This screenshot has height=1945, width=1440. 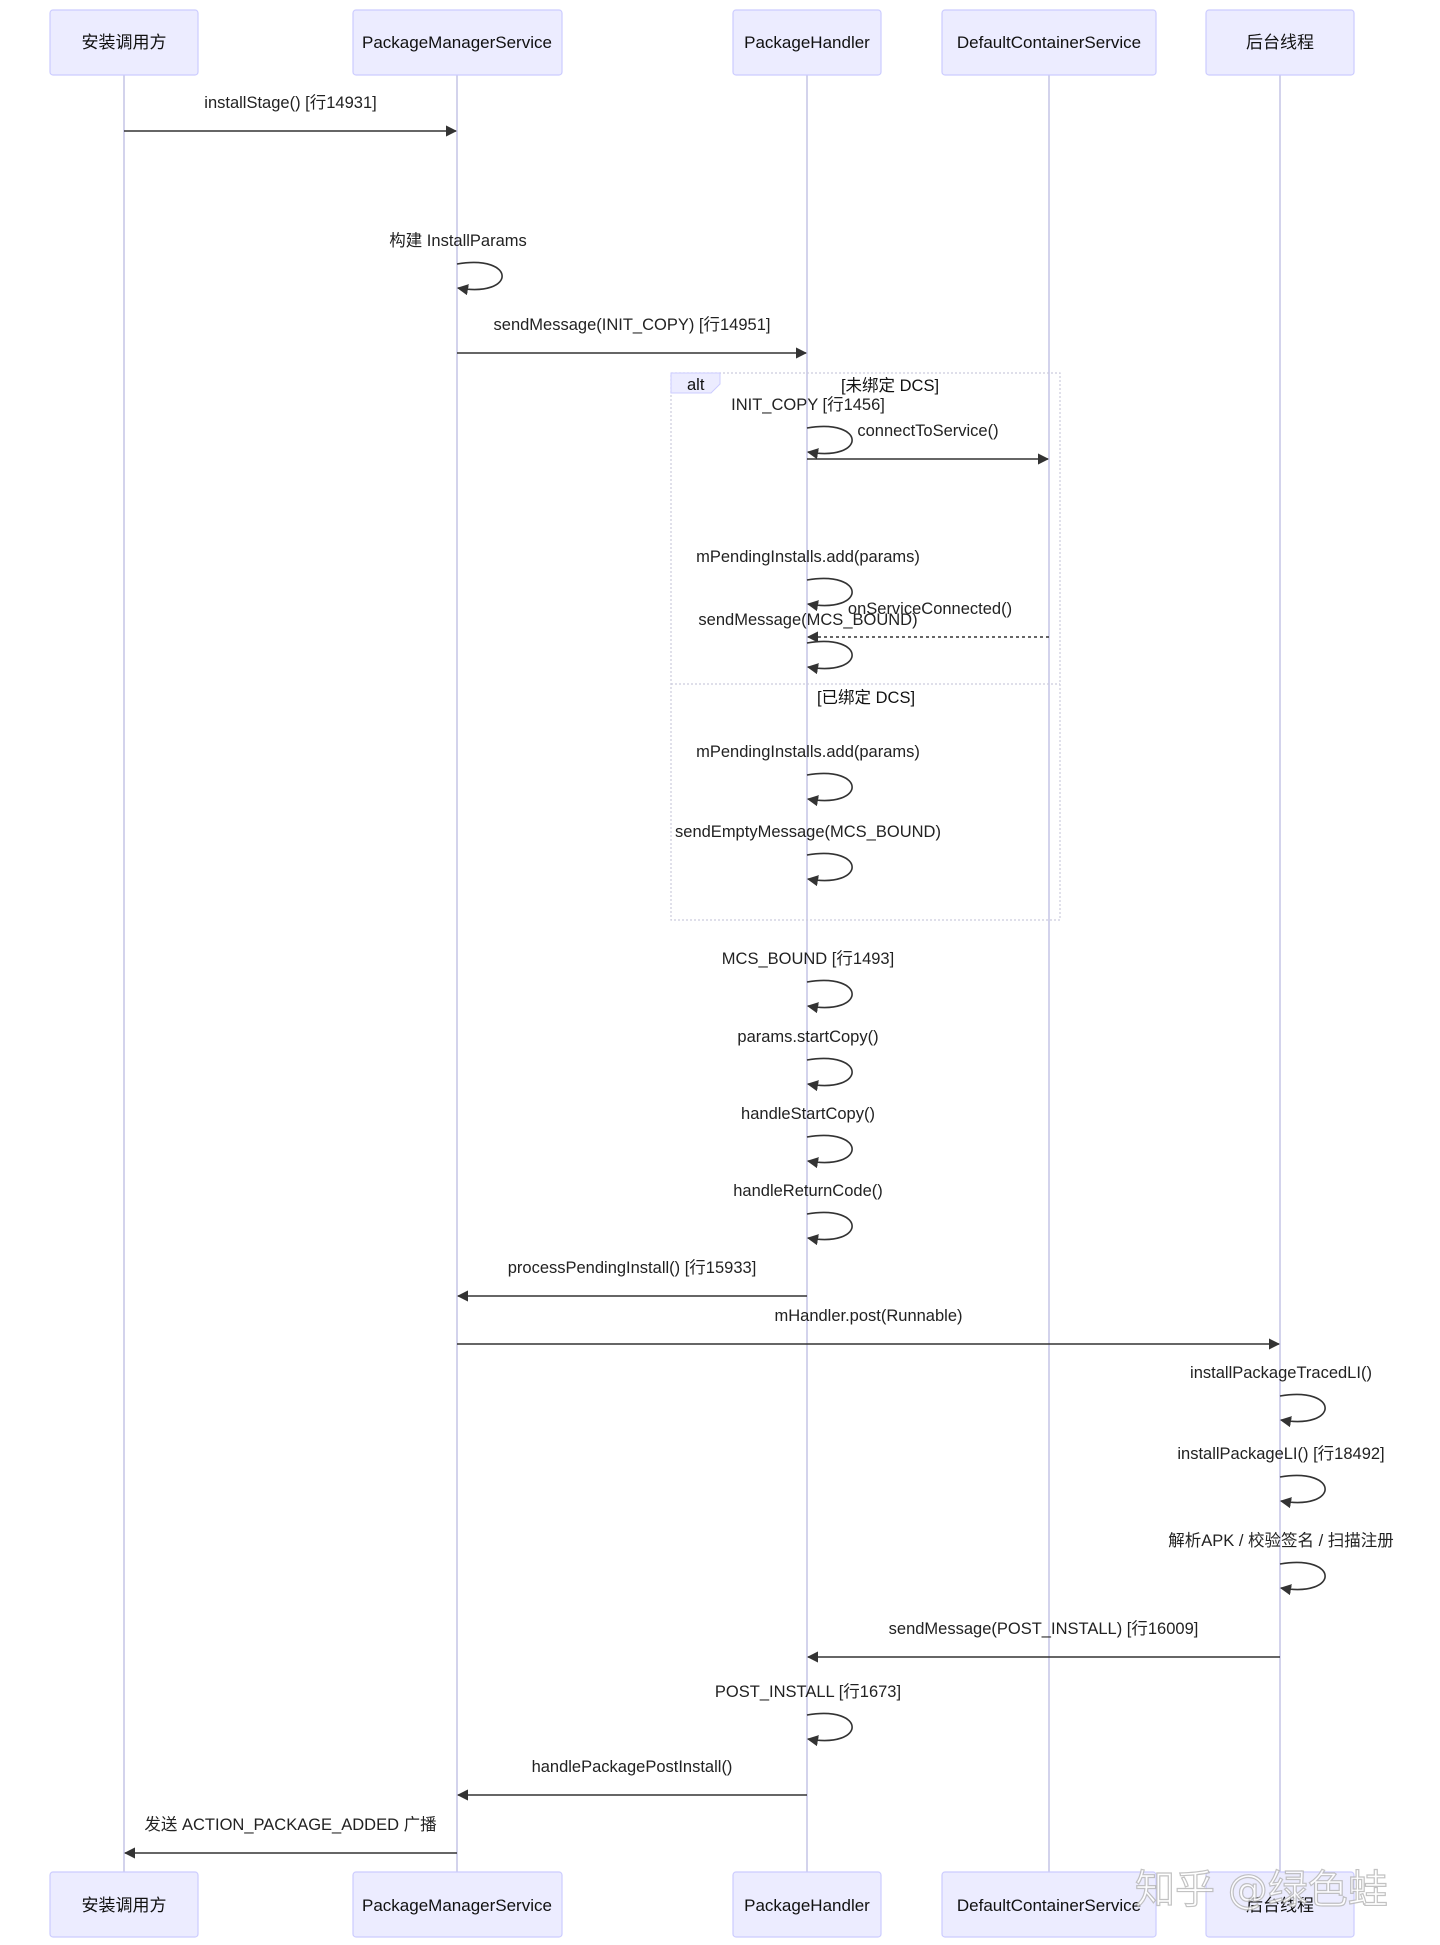 I want to click on message: connectToService(), so click(x=928, y=443).